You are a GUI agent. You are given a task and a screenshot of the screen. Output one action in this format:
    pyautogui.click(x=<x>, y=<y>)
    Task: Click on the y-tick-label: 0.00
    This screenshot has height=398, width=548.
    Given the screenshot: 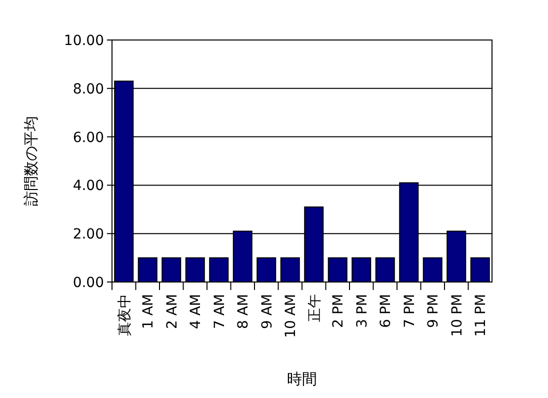 What is the action you would take?
    pyautogui.click(x=88, y=283)
    